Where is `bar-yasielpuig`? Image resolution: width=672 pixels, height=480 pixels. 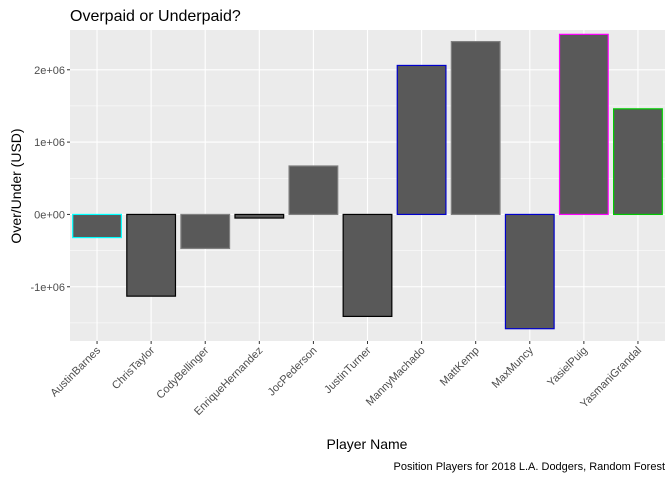 bar-yasielpuig is located at coordinates (583, 124).